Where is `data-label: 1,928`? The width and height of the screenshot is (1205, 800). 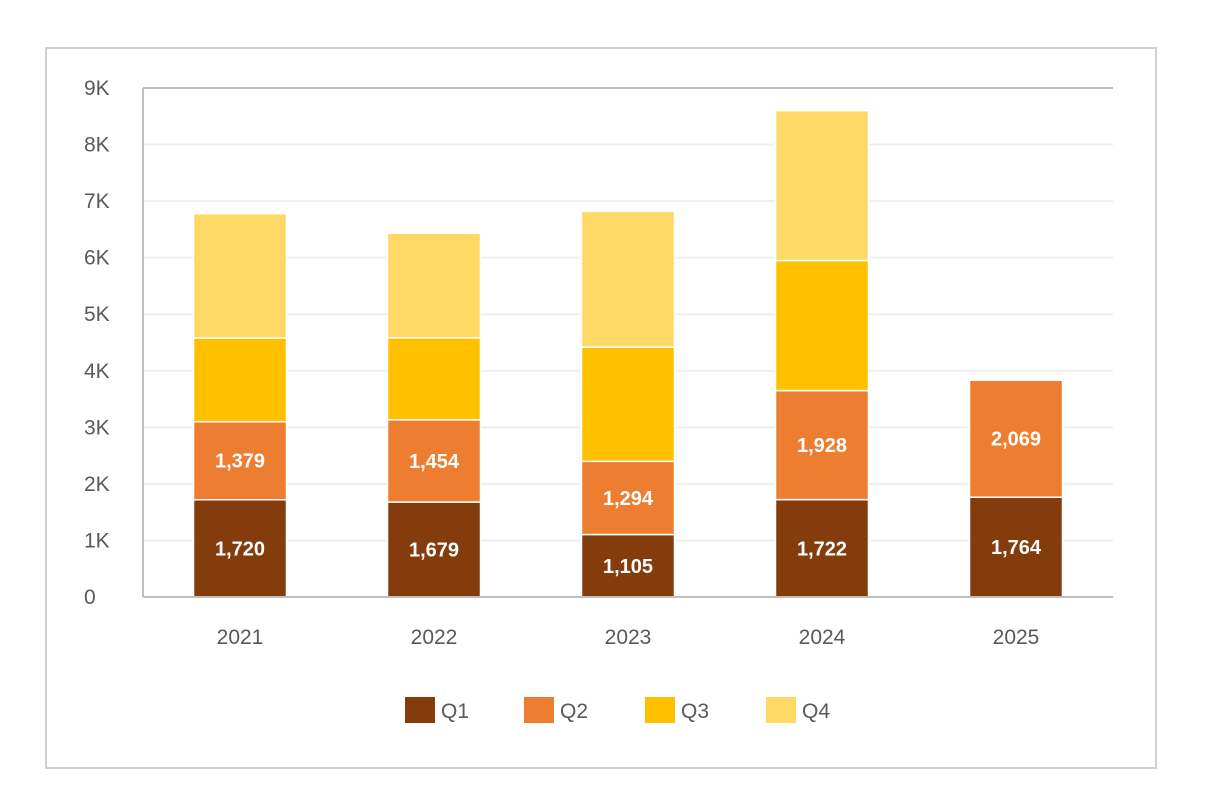 data-label: 1,928 is located at coordinates (822, 446).